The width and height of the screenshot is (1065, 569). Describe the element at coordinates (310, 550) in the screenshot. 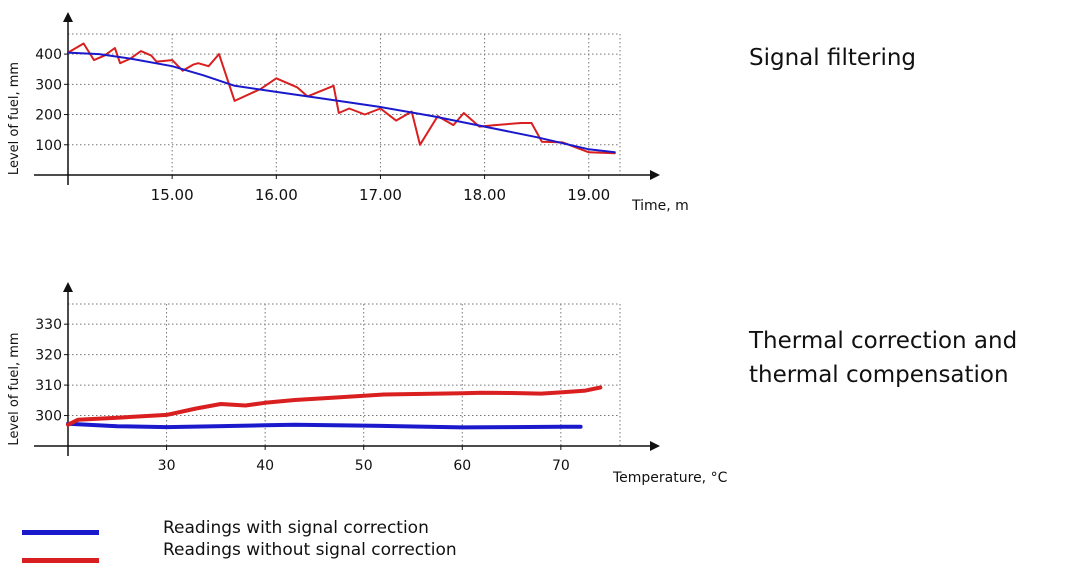

I see `legend-label-without-correction: Readings without signal correction` at that location.